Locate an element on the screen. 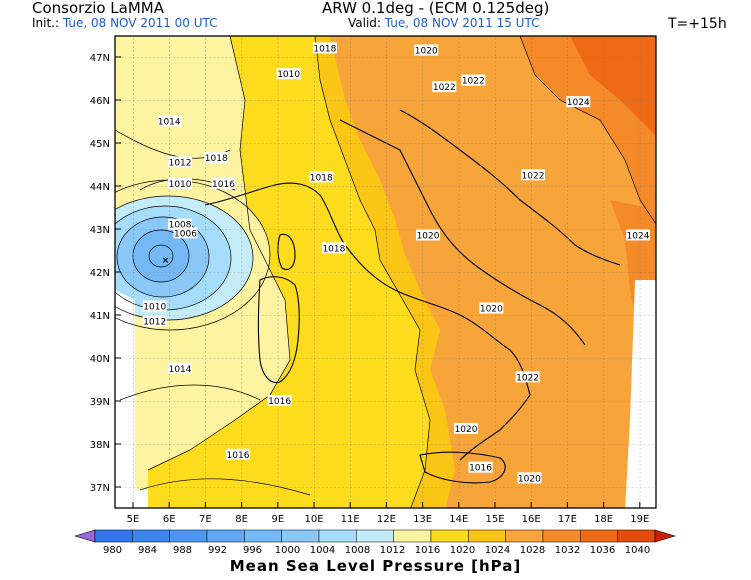 This screenshot has width=751, height=580. lat-tick-label: 42N is located at coordinates (100, 273).